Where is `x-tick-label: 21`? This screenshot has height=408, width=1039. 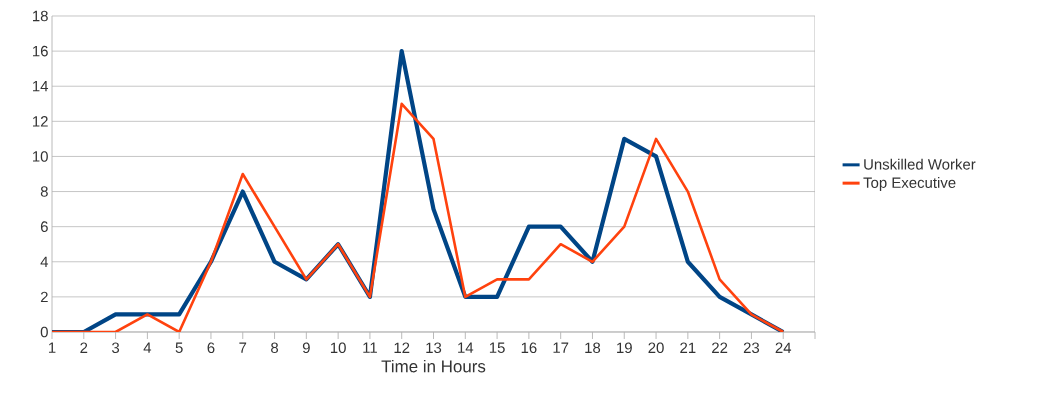 x-tick-label: 21 is located at coordinates (688, 347).